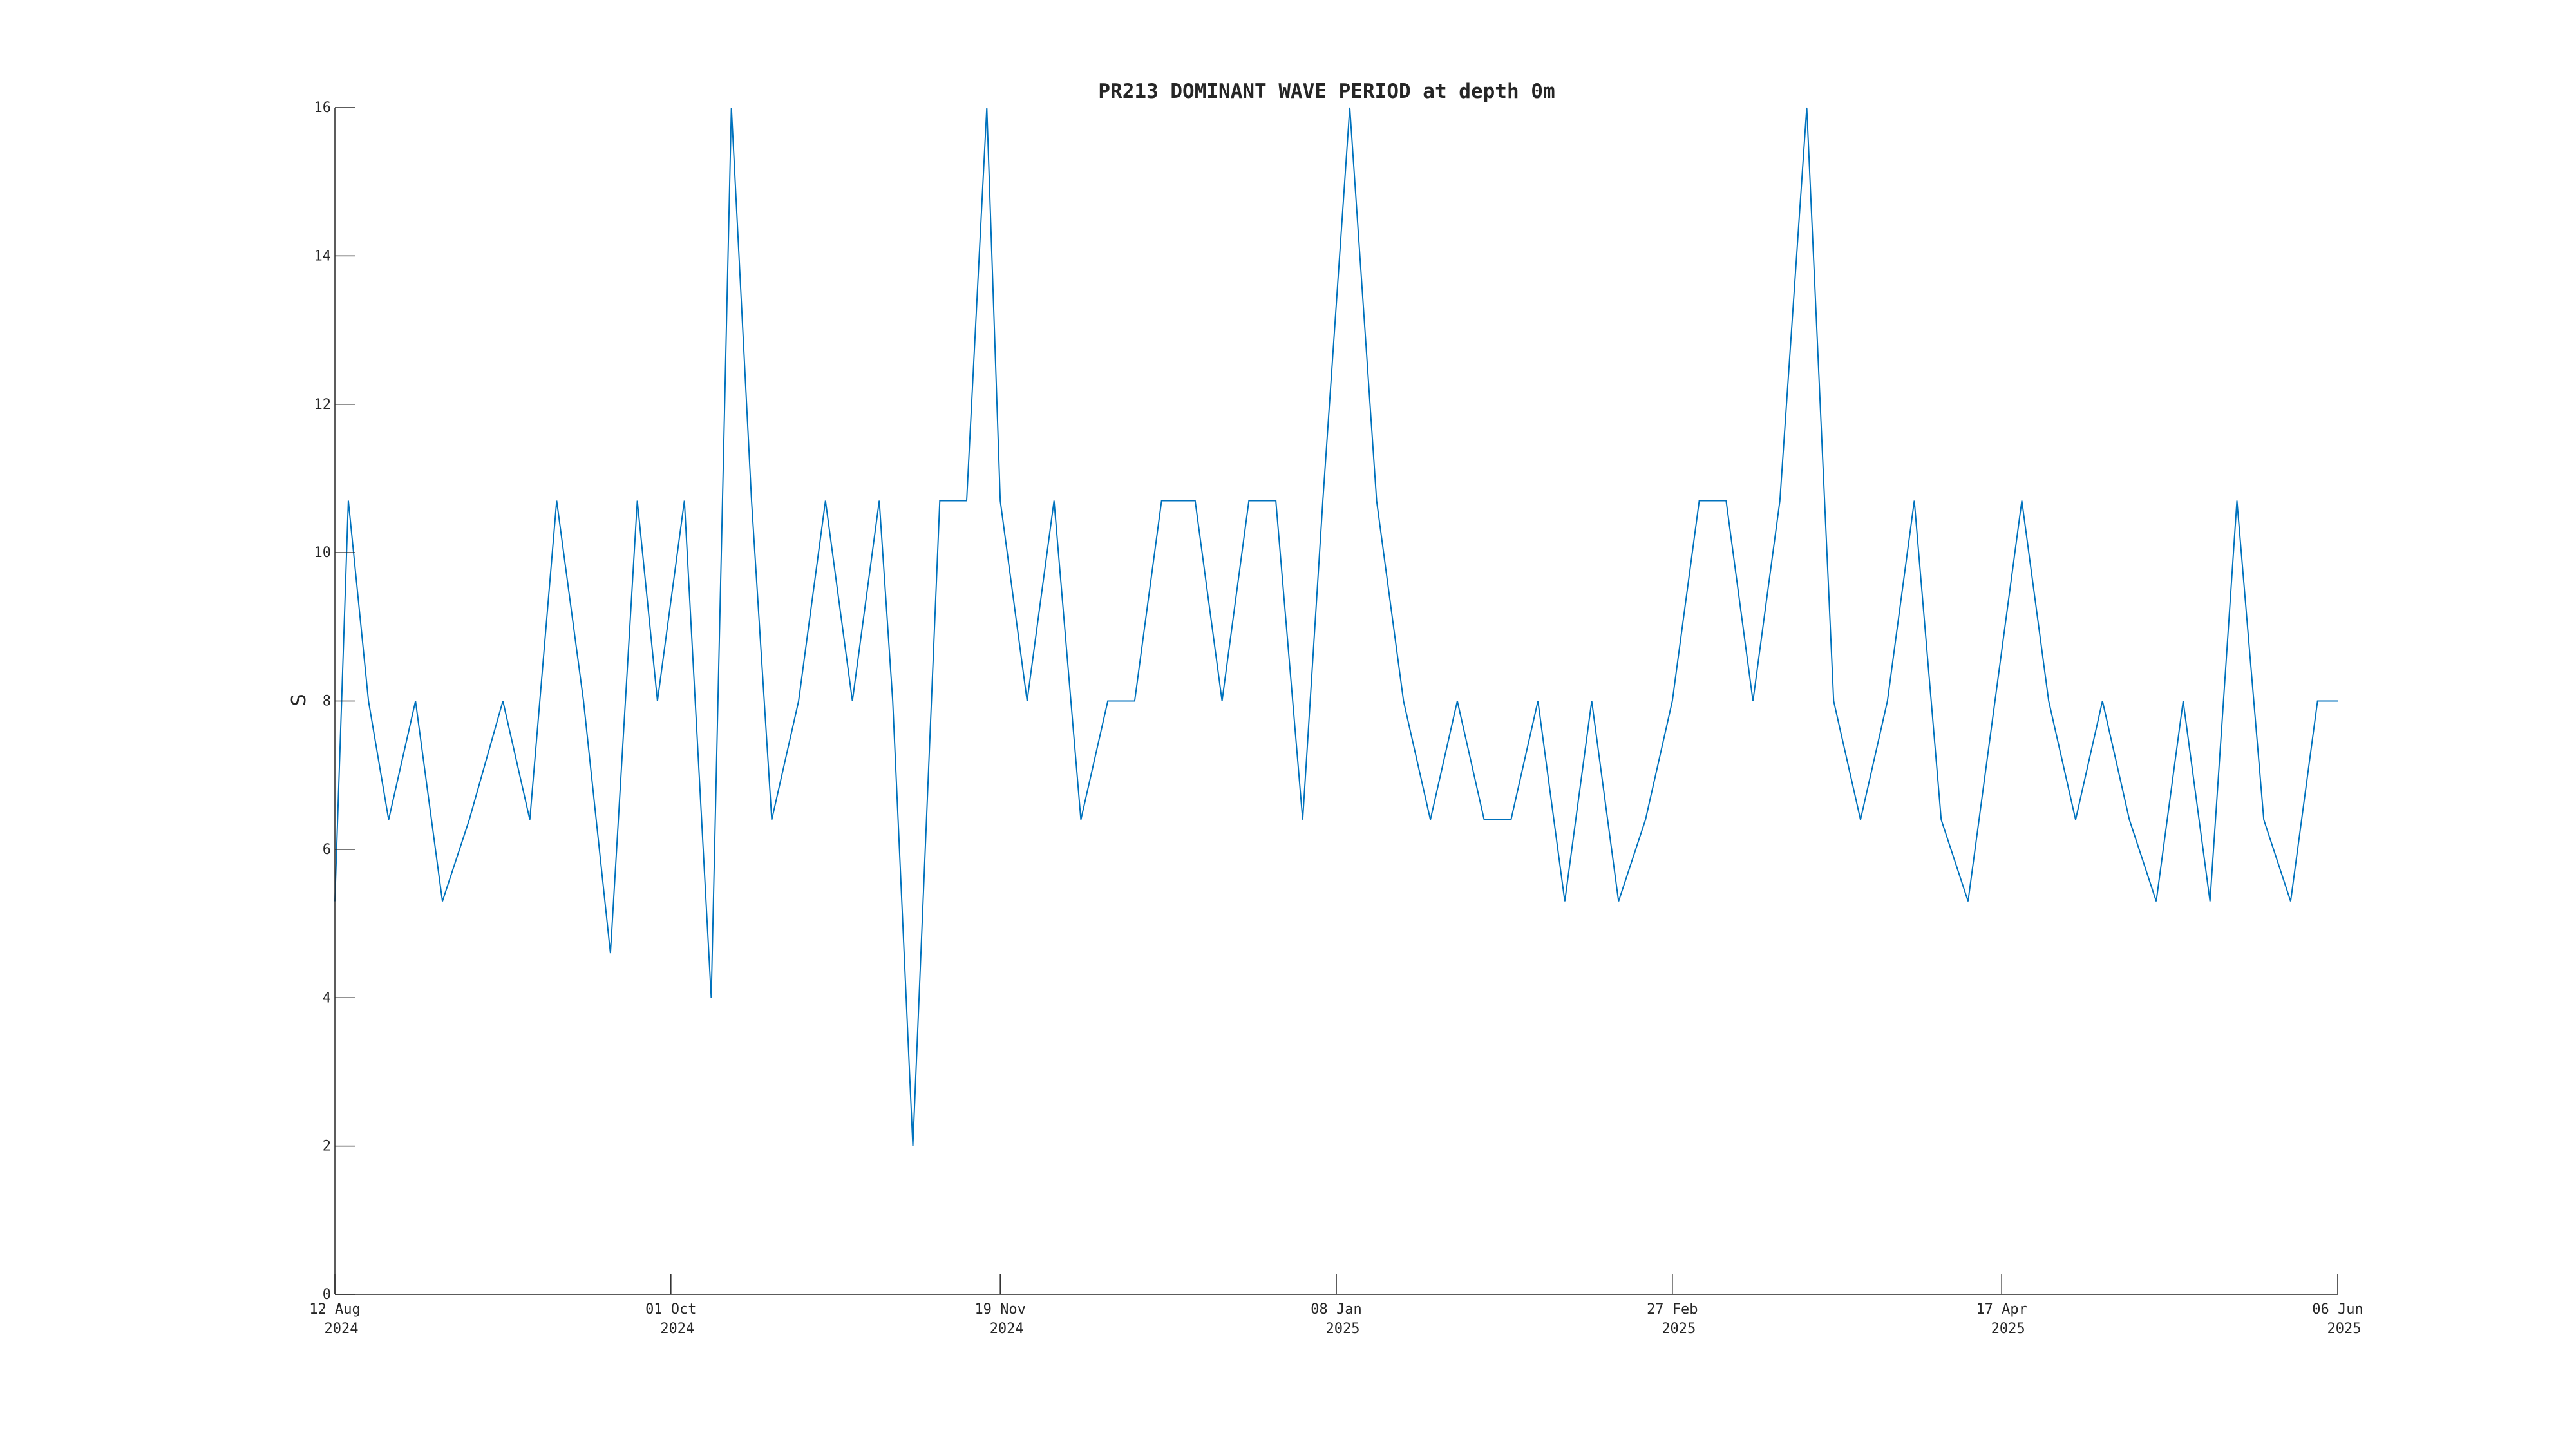 This screenshot has width=2576, height=1449. What do you see at coordinates (2337, 1310) in the screenshot?
I see `x-tick-label: 06 Jun` at bounding box center [2337, 1310].